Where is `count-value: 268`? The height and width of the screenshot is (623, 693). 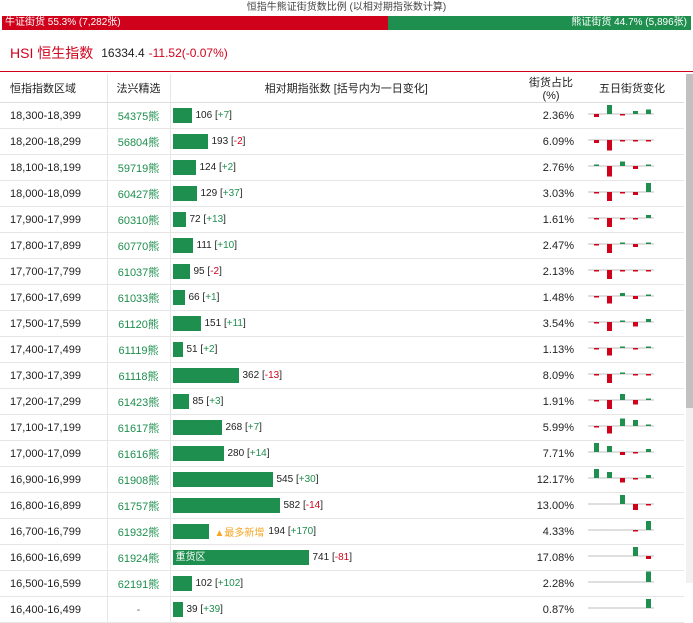 count-value: 268 is located at coordinates (234, 427).